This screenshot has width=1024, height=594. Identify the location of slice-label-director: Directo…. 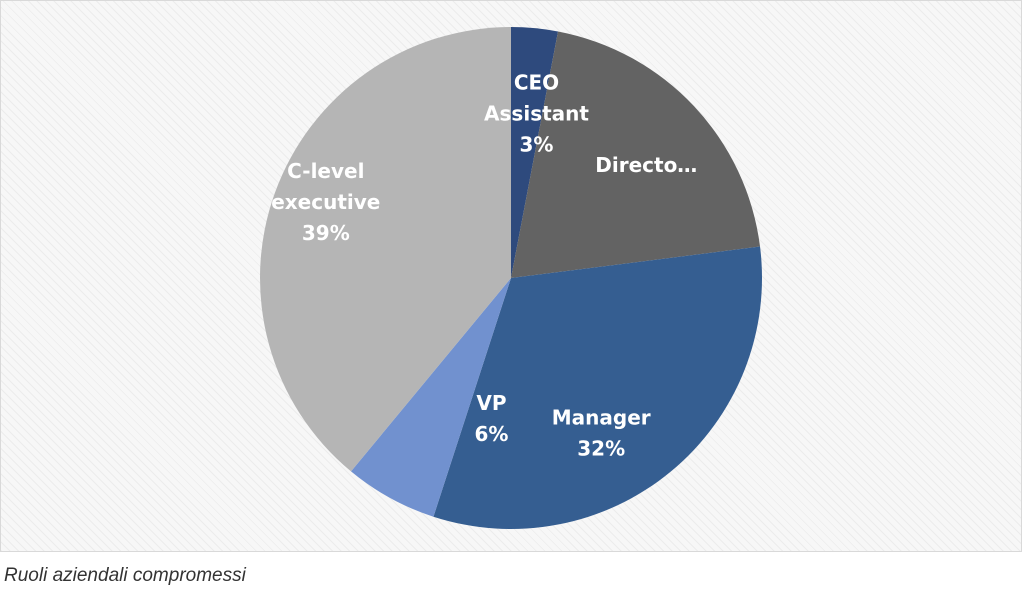
(646, 165).